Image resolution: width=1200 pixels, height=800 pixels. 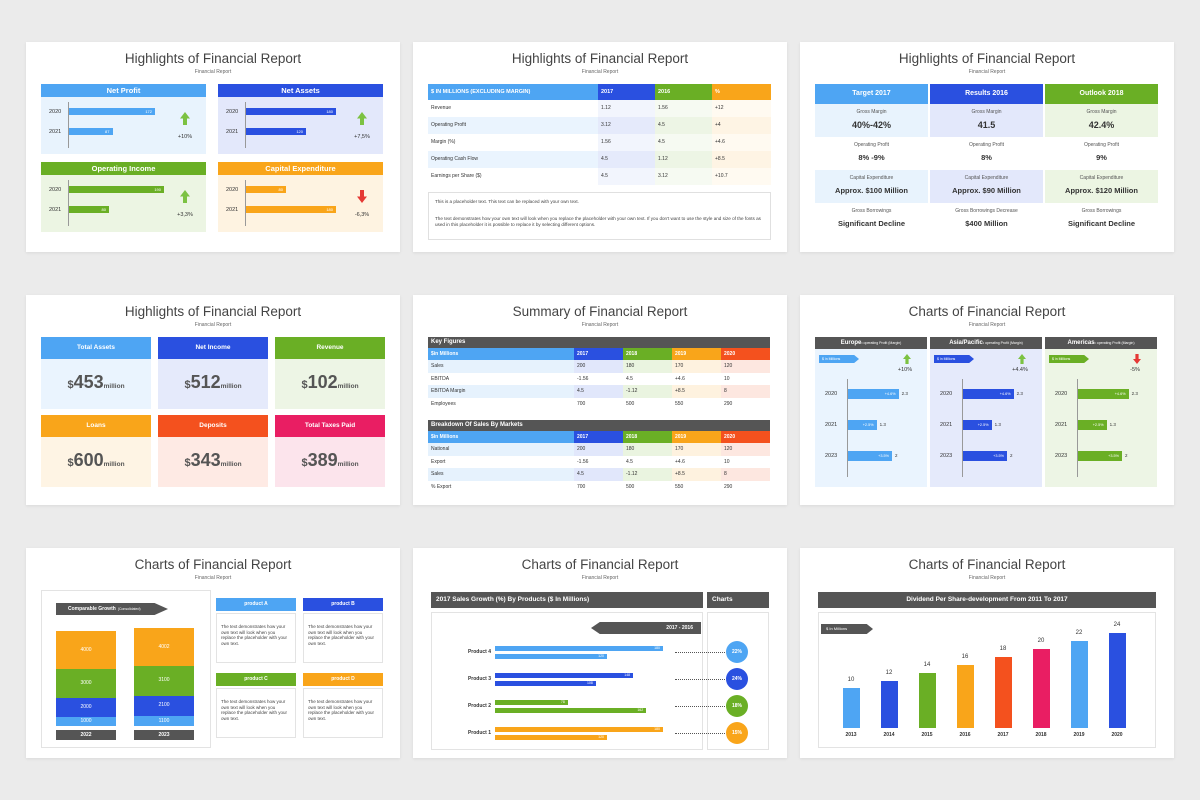 I want to click on bar: 190, so click(x=116, y=189).